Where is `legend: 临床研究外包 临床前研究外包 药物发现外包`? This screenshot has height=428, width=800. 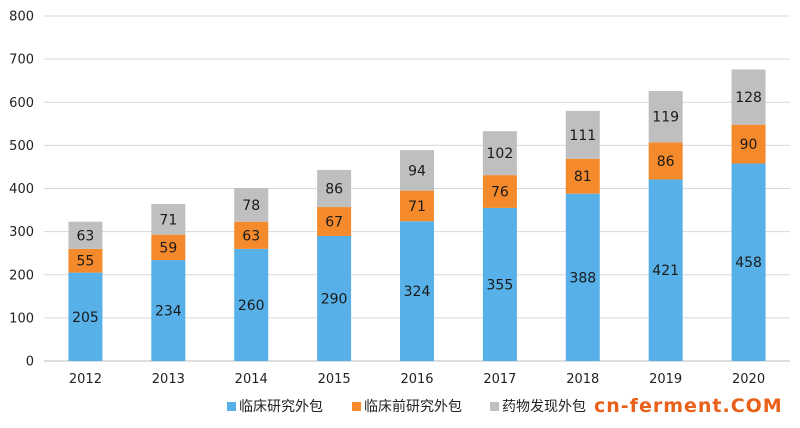 legend: 临床研究外包 临床前研究外包 药物发现外包 is located at coordinates (406, 406).